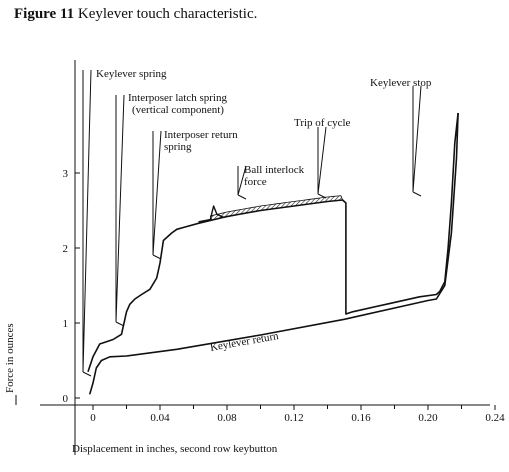  Describe the element at coordinates (244, 342) in the screenshot. I see `annotation-label: Keylever return` at that location.